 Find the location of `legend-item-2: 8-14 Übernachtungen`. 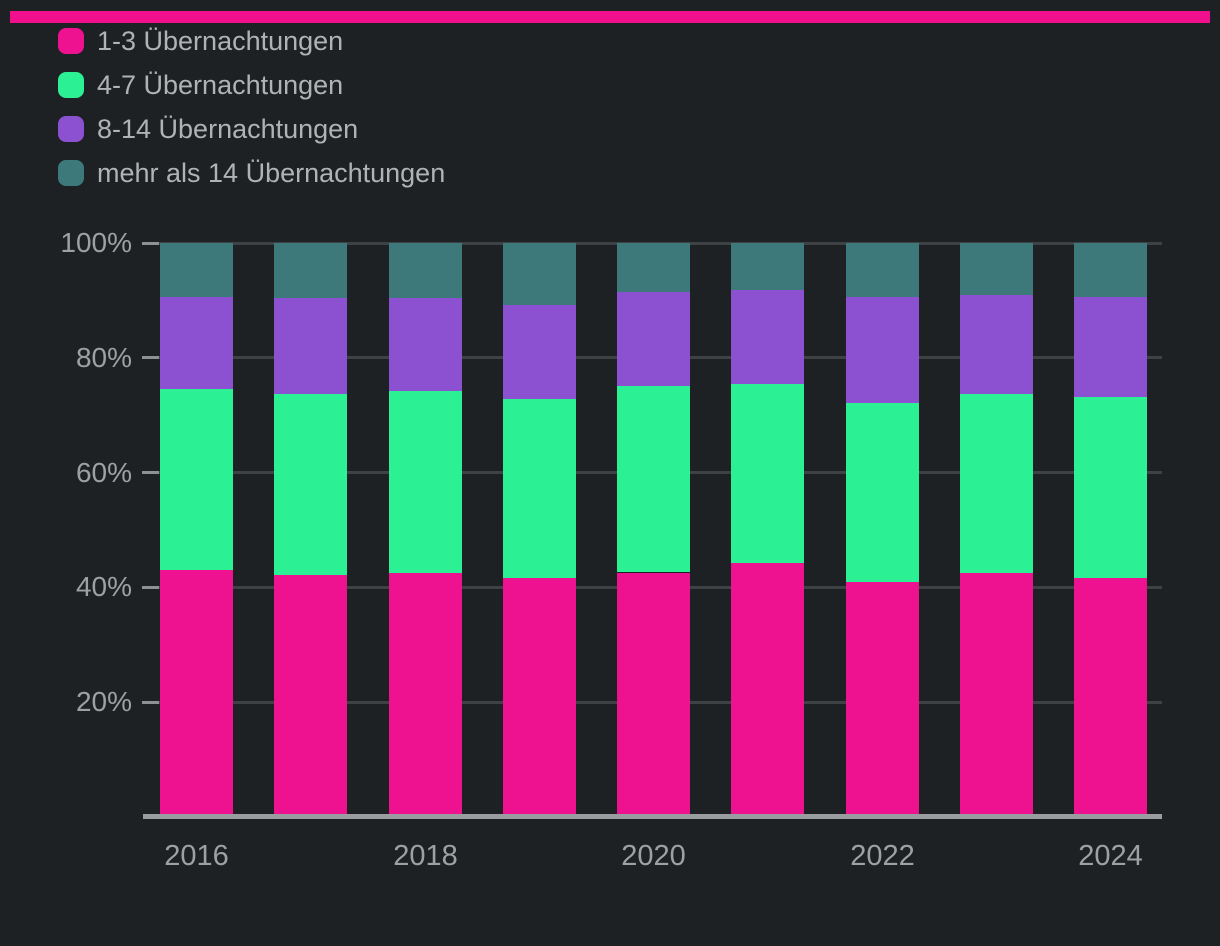

legend-item-2: 8-14 Übernachtungen is located at coordinates (251, 129).